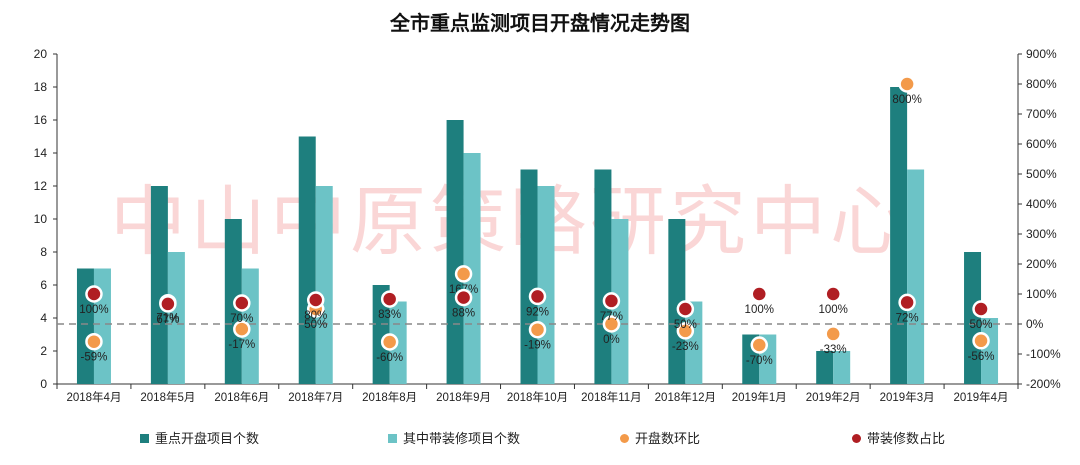 The height and width of the screenshot is (465, 1080). I want to click on y-left-tick-label: 6, so click(43, 285).